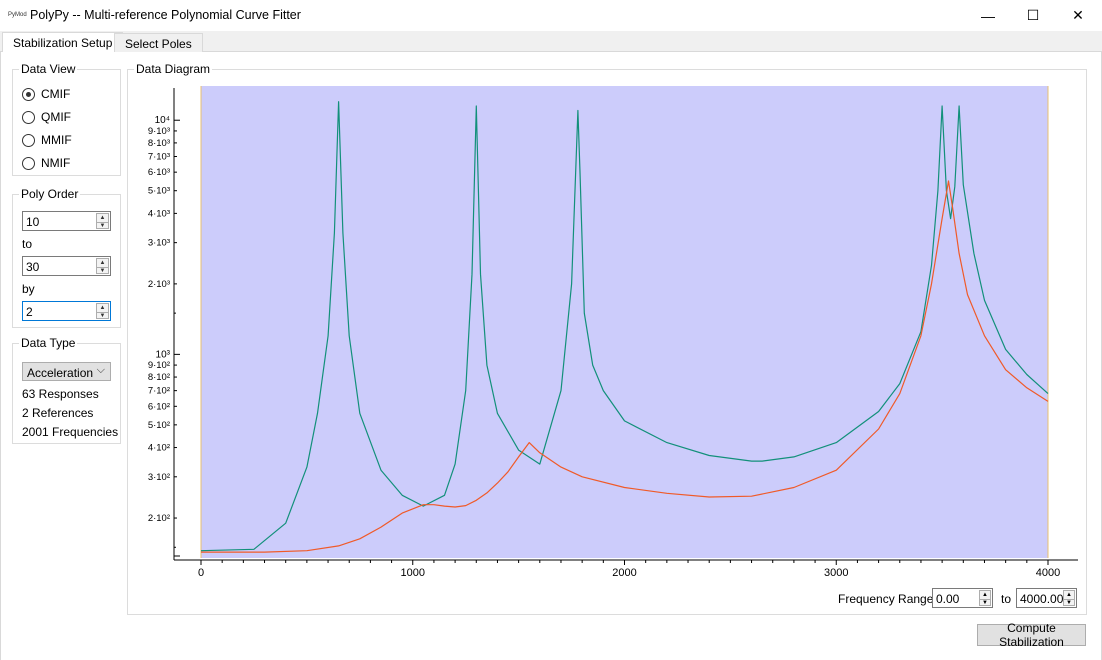 The height and width of the screenshot is (660, 1102). I want to click on poly-order-by-label: by, so click(28, 289).